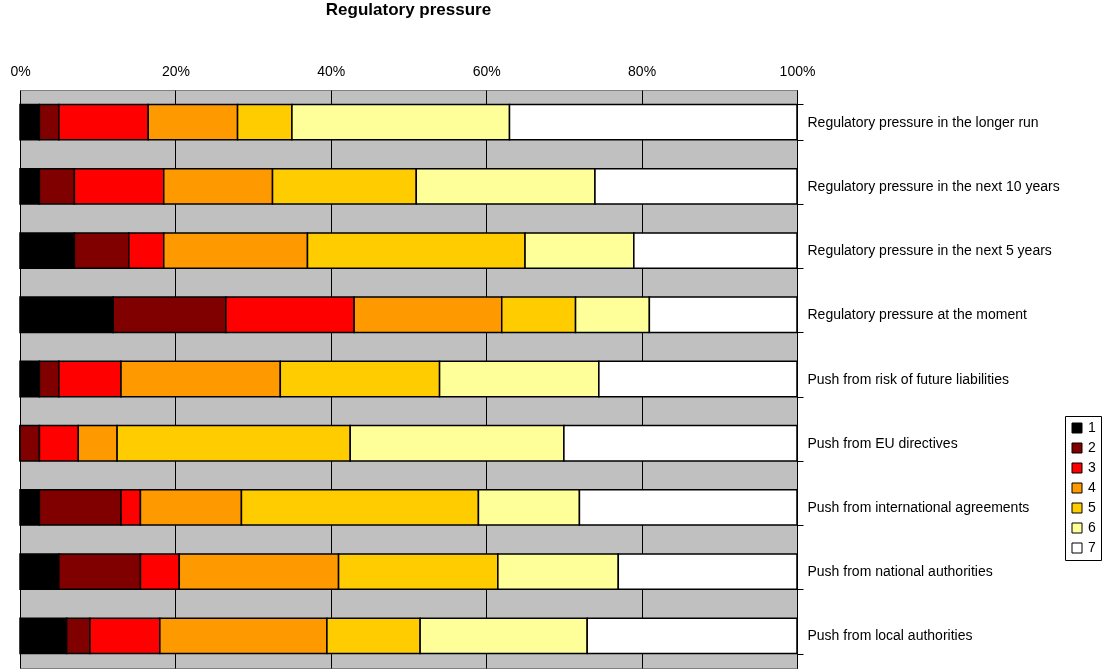 The height and width of the screenshot is (669, 1109). I want to click on legend-label: 4, so click(1092, 487).